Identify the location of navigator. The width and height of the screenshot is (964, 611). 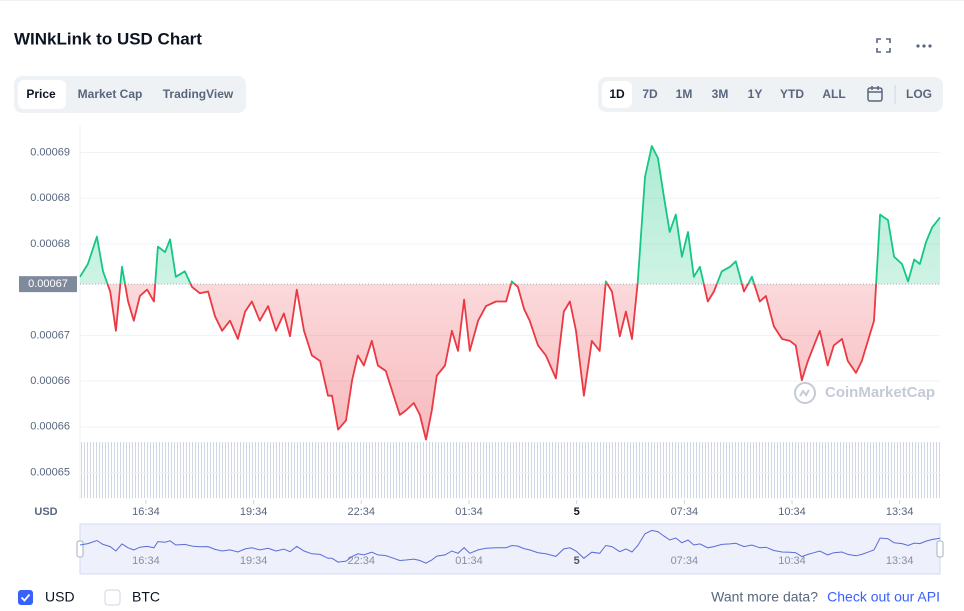
(510, 549).